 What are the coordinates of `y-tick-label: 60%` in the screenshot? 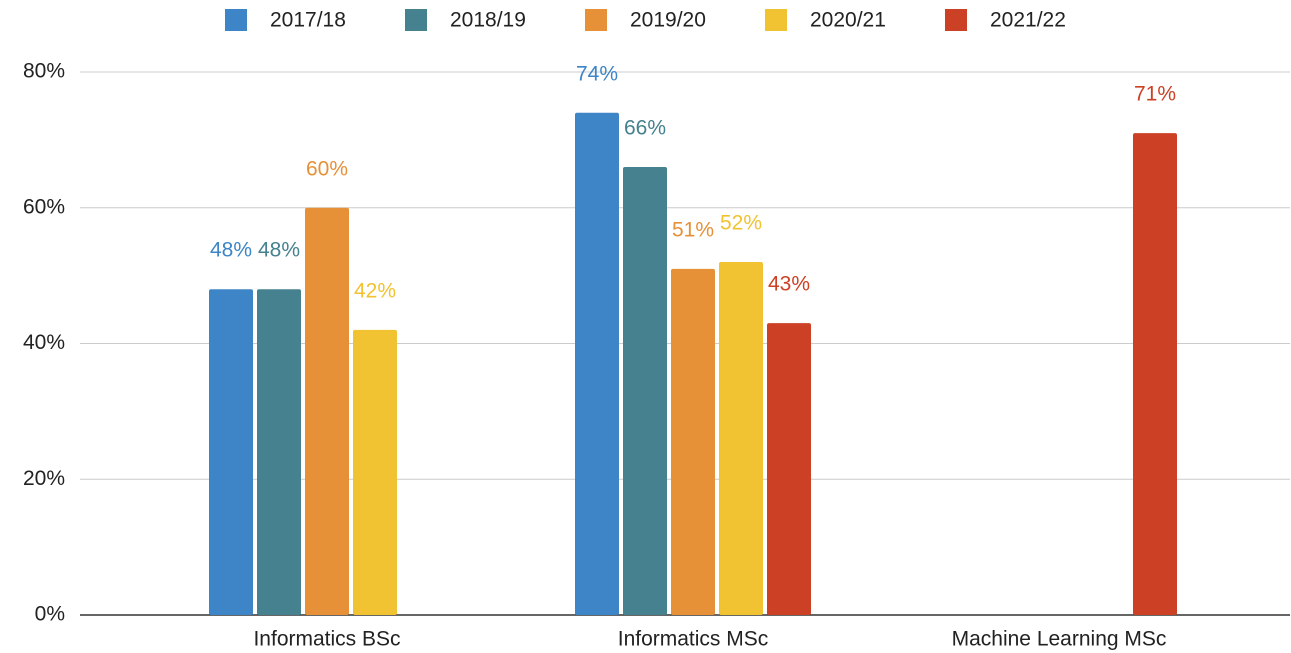 It's located at (44, 206).